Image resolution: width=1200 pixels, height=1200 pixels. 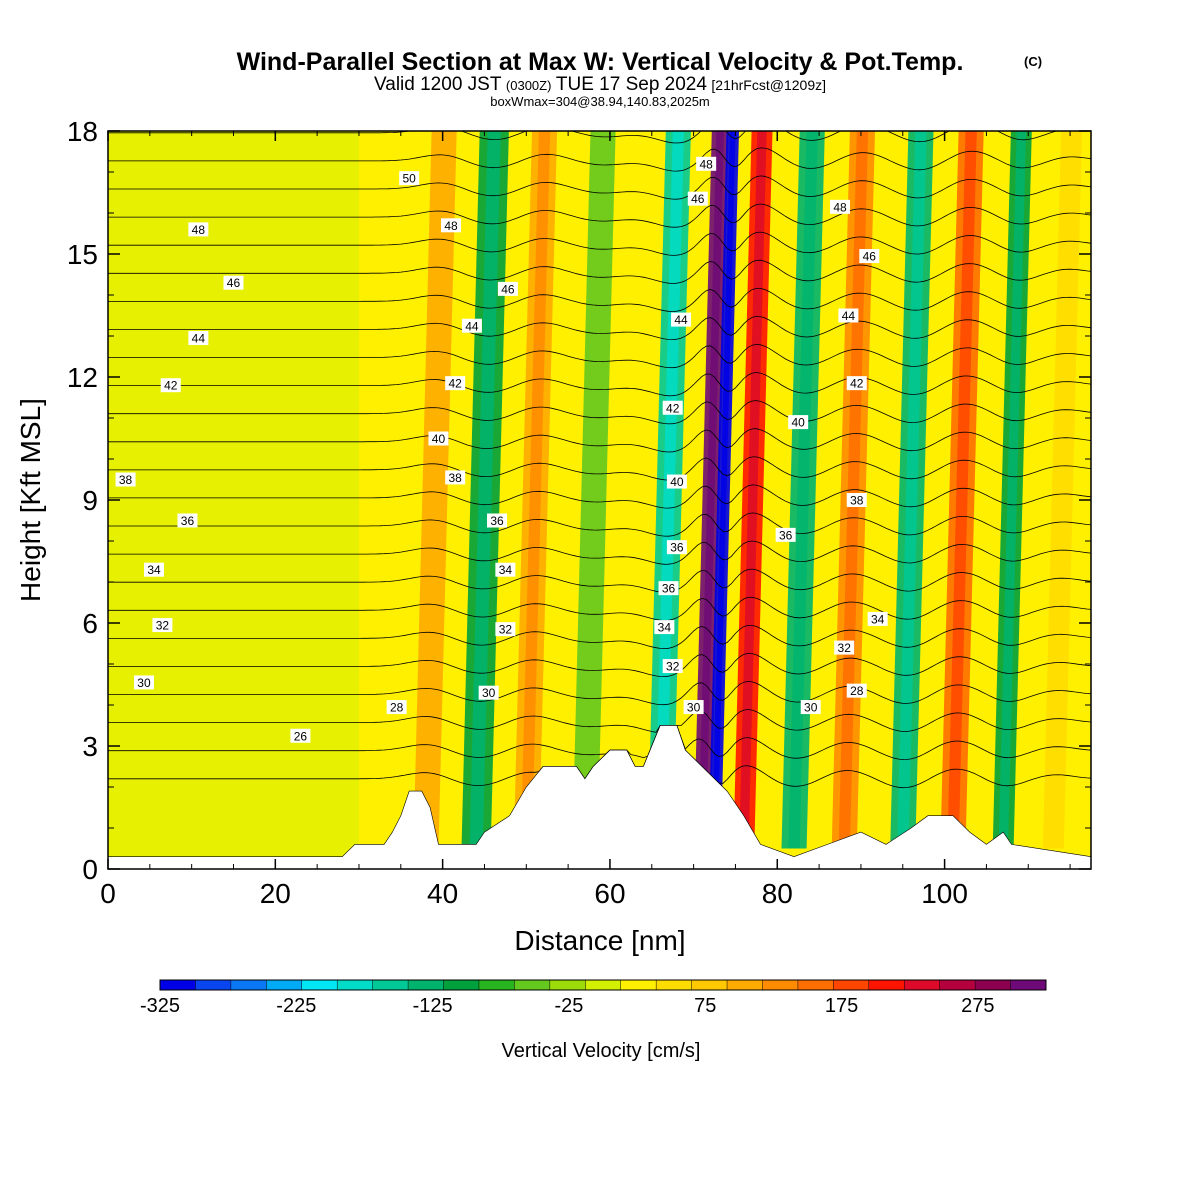 I want to click on y-tick-label: 0, so click(x=90, y=869).